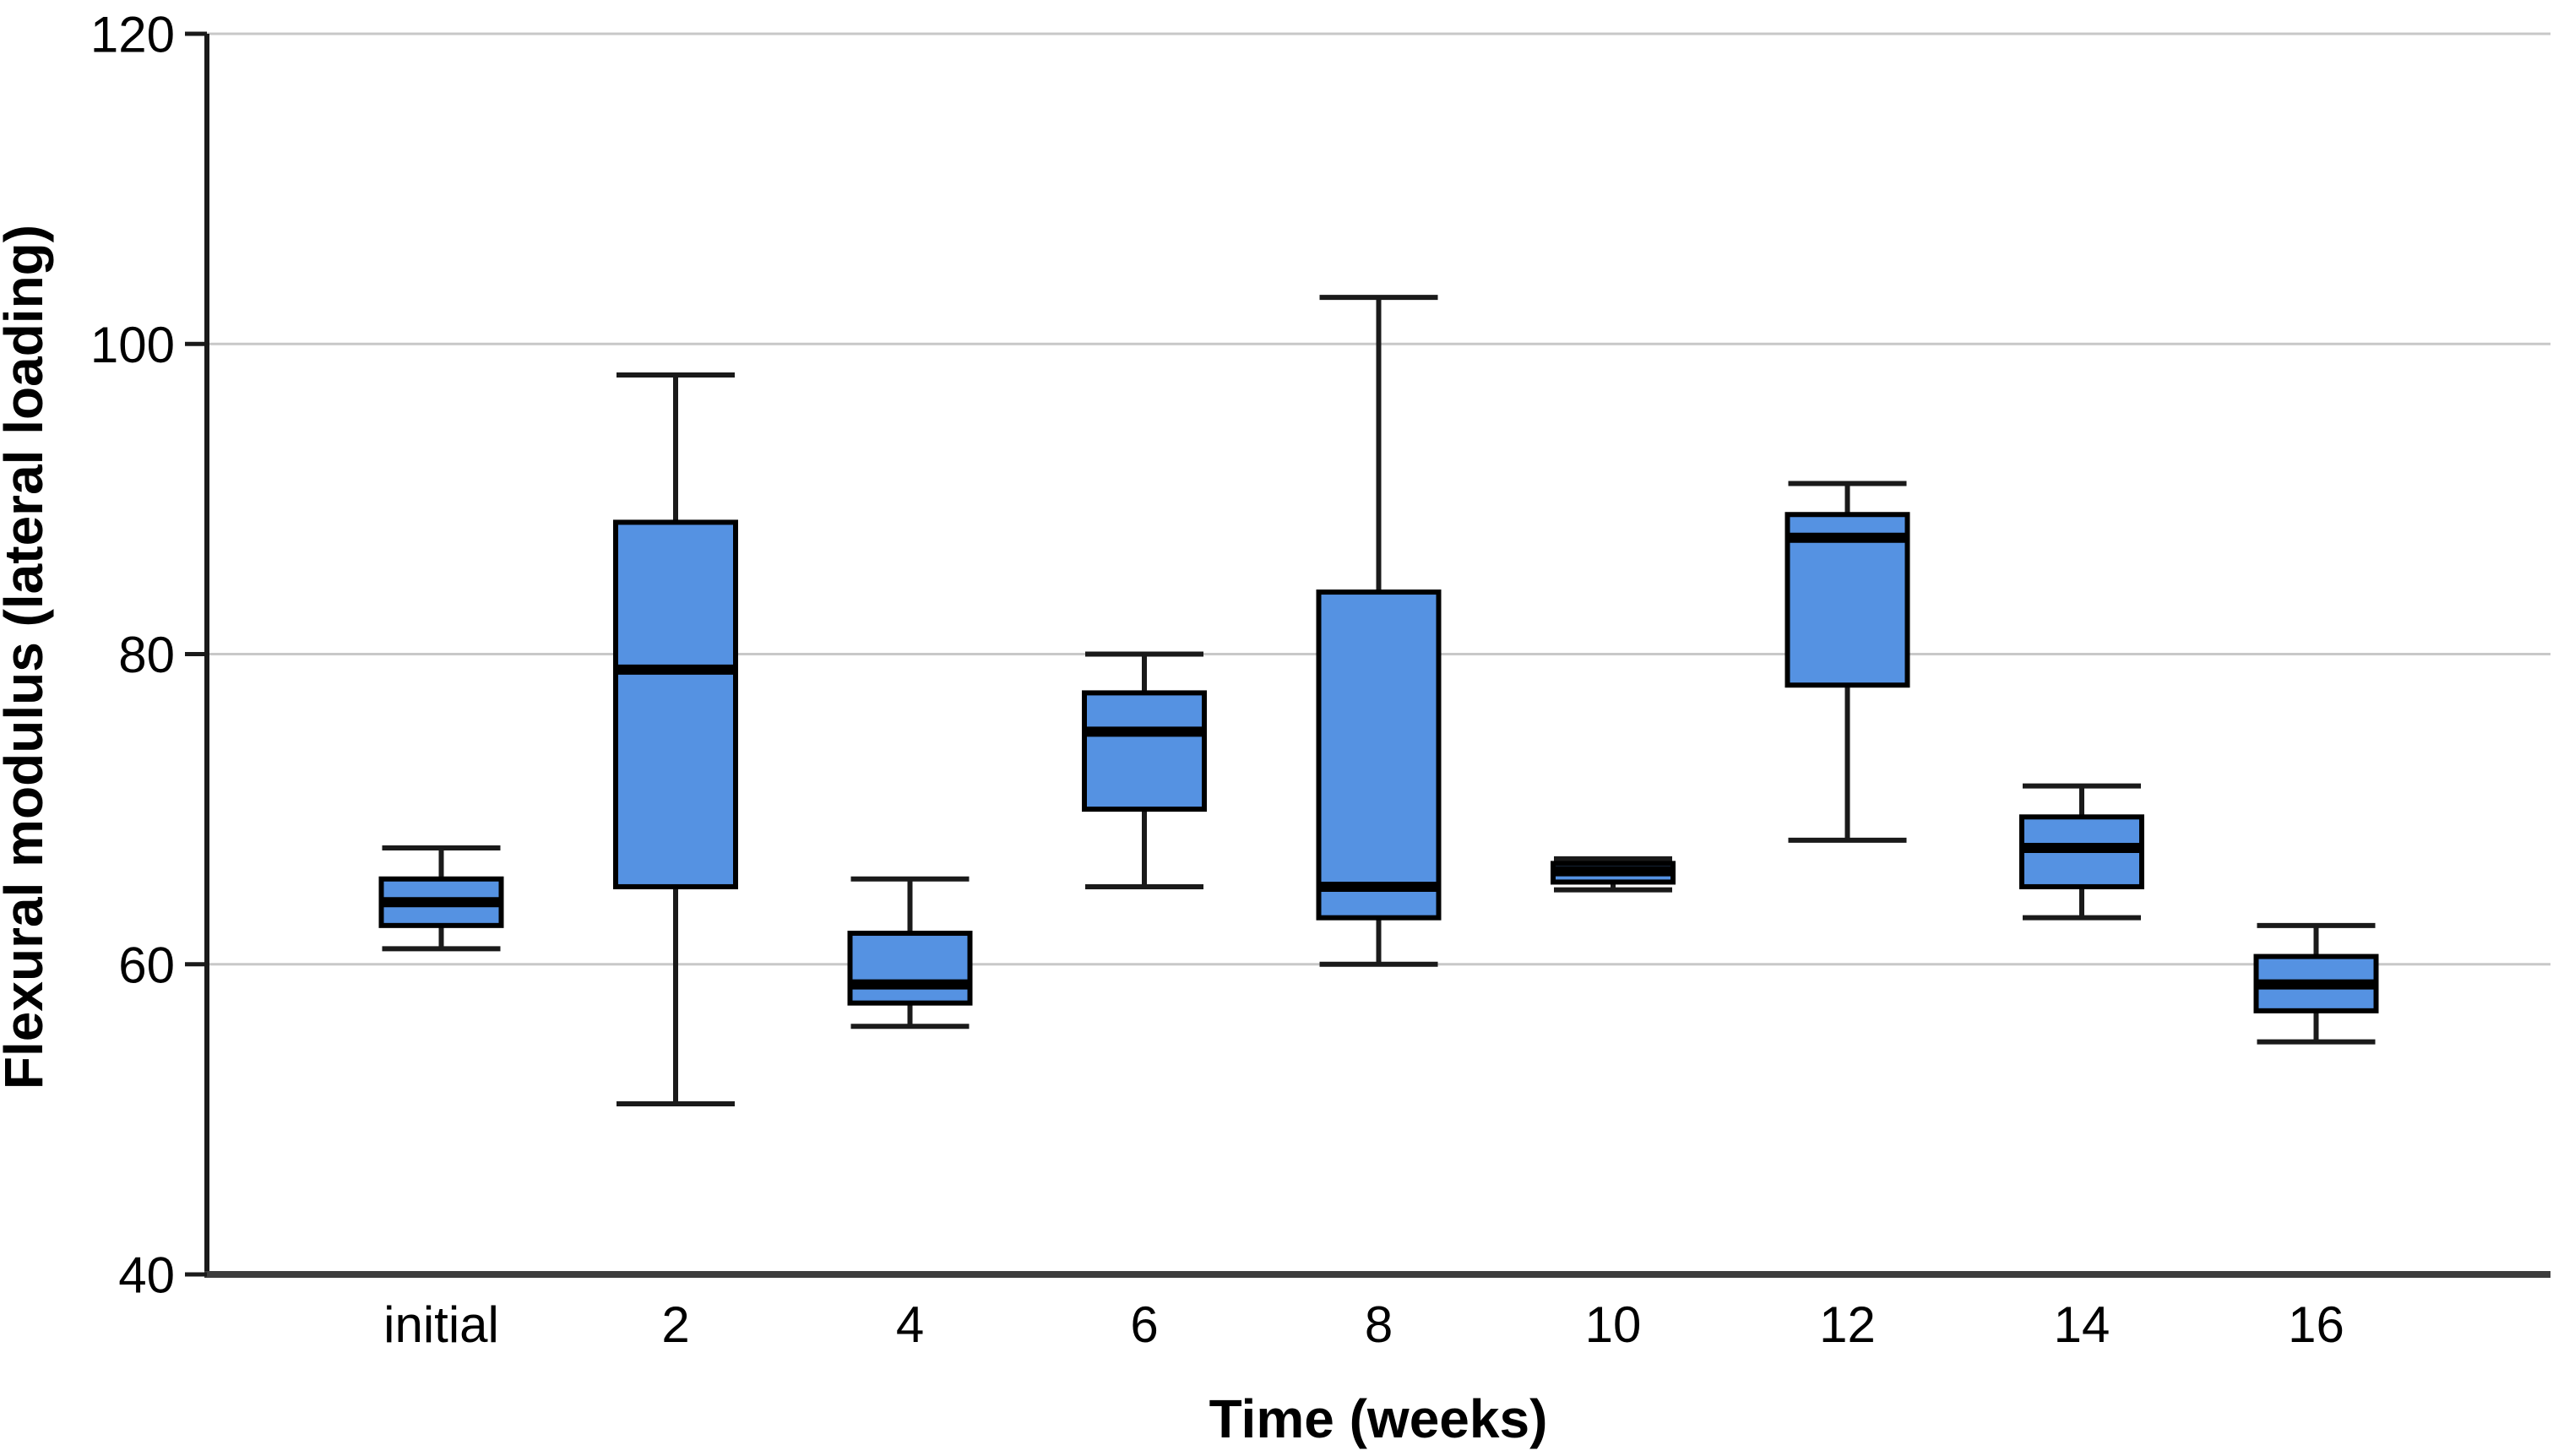  Describe the element at coordinates (27, 657) in the screenshot. I see `y-axis-title: Flexural modulus (lateral loading)` at that location.